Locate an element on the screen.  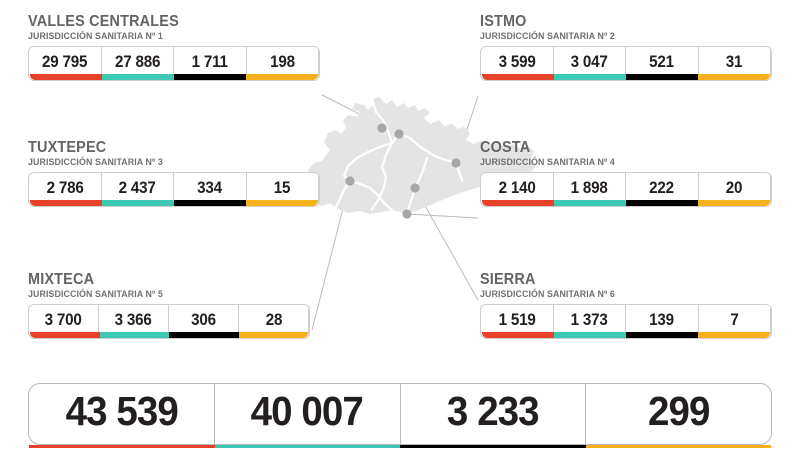
cell-value: 3 599 is located at coordinates (517, 61).